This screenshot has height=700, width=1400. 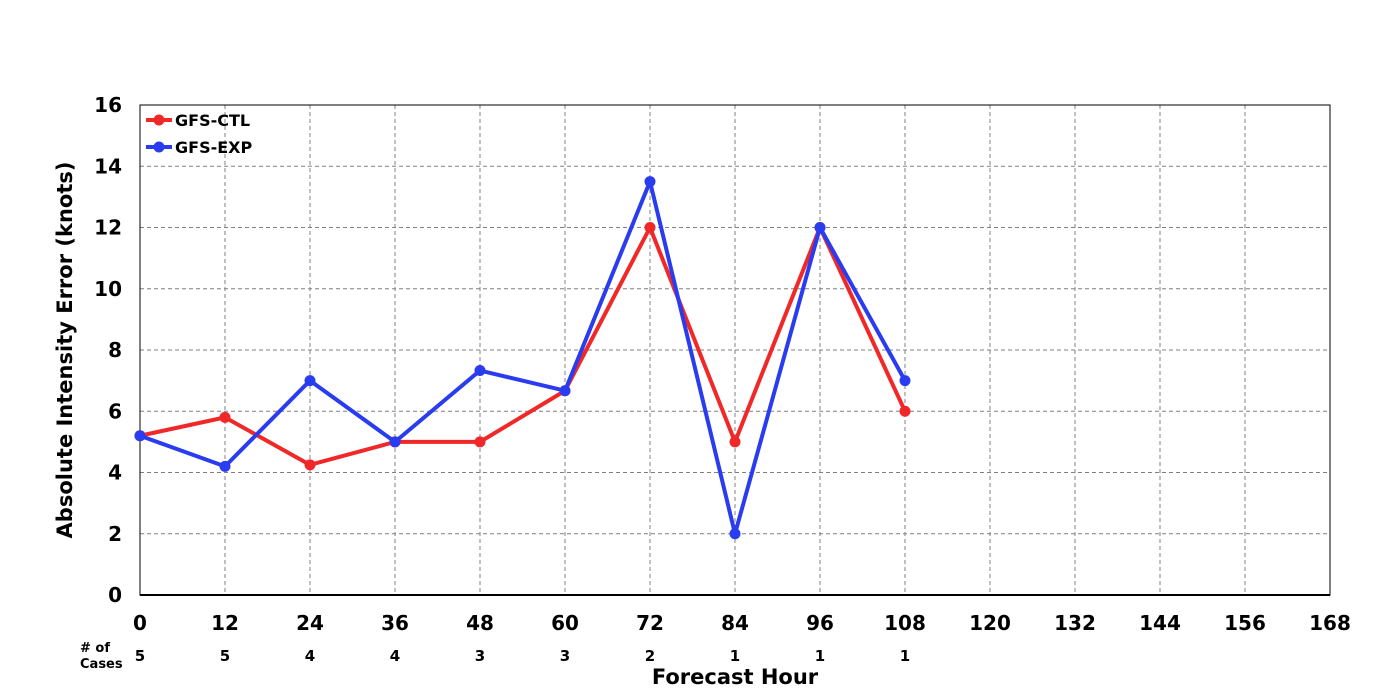 What do you see at coordinates (115, 595) in the screenshot?
I see `y-tick-label-0: 0` at bounding box center [115, 595].